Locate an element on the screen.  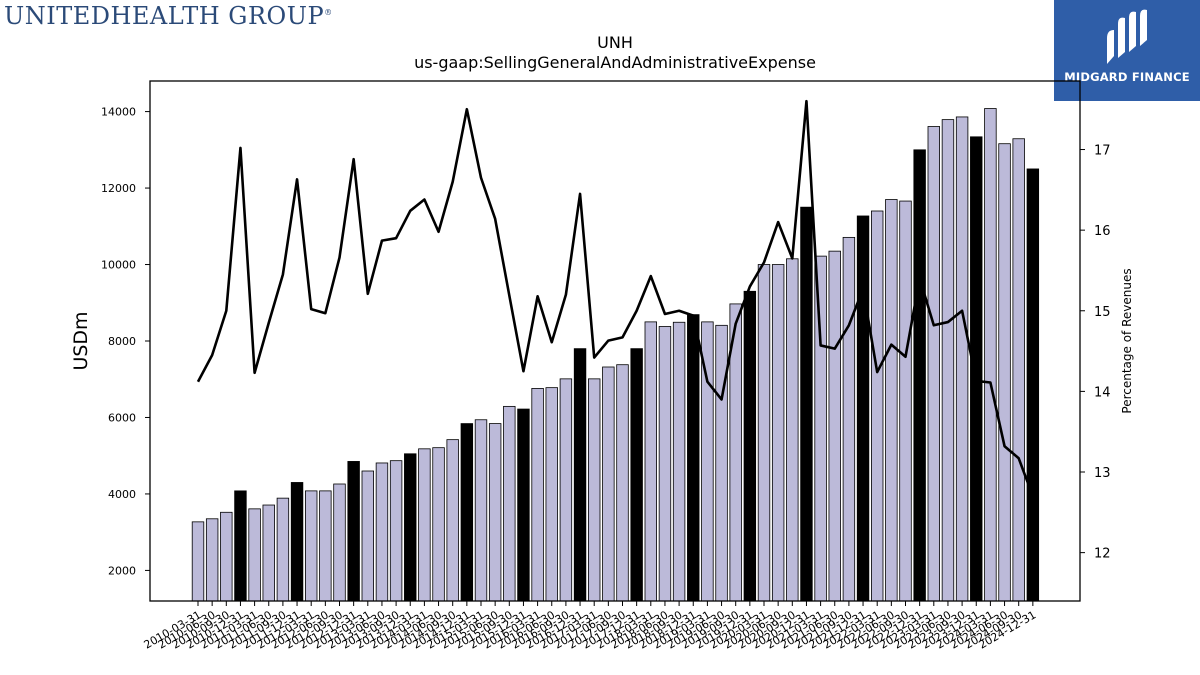
y2-tick-label: 16 is located at coordinates (1102, 231).